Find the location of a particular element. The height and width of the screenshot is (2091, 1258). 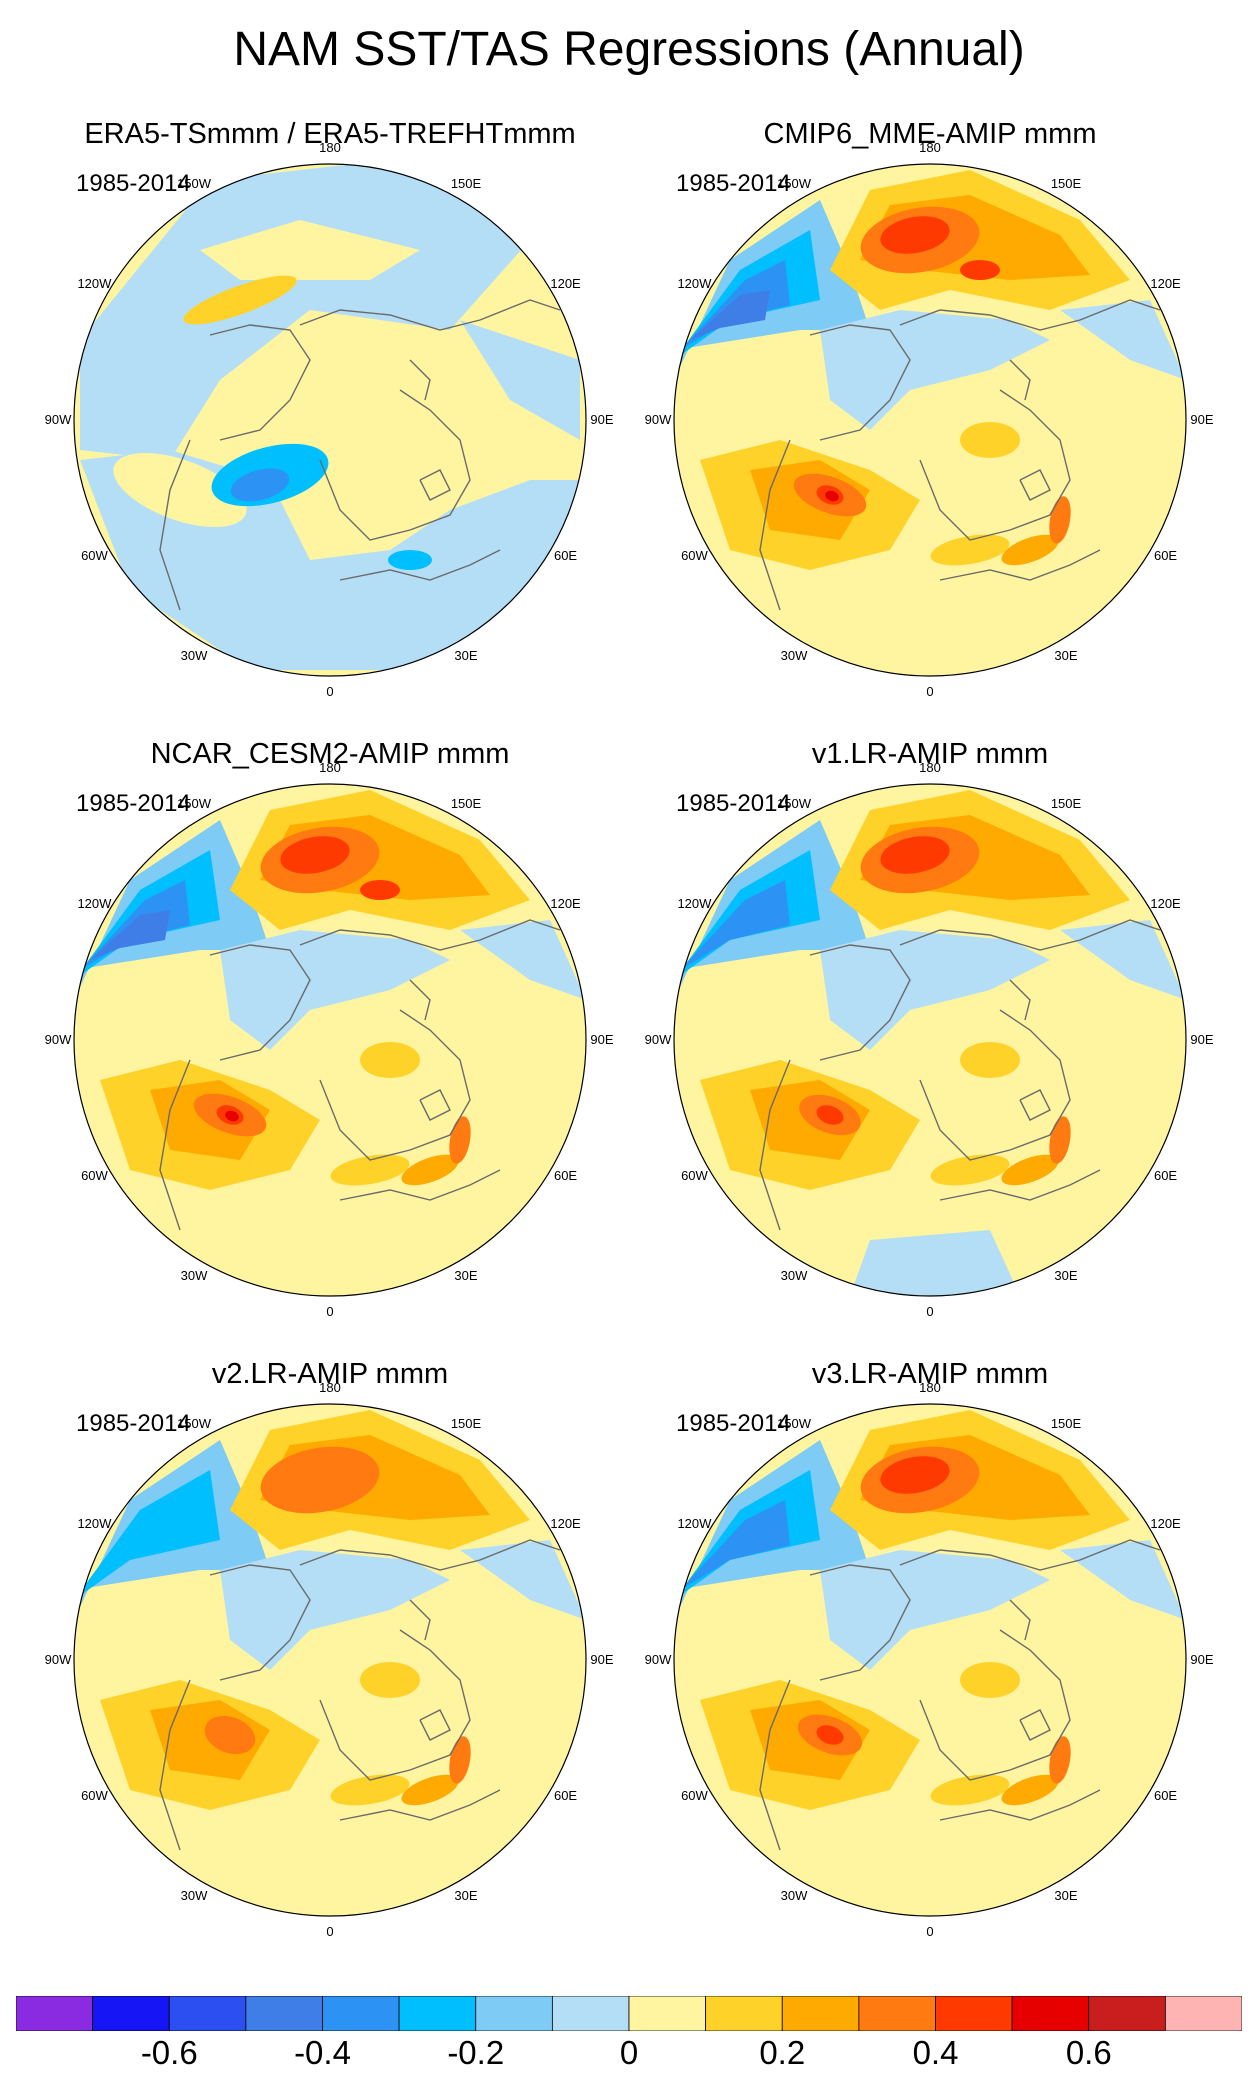

longitude-label-bottom: 0 is located at coordinates (330, 1311).